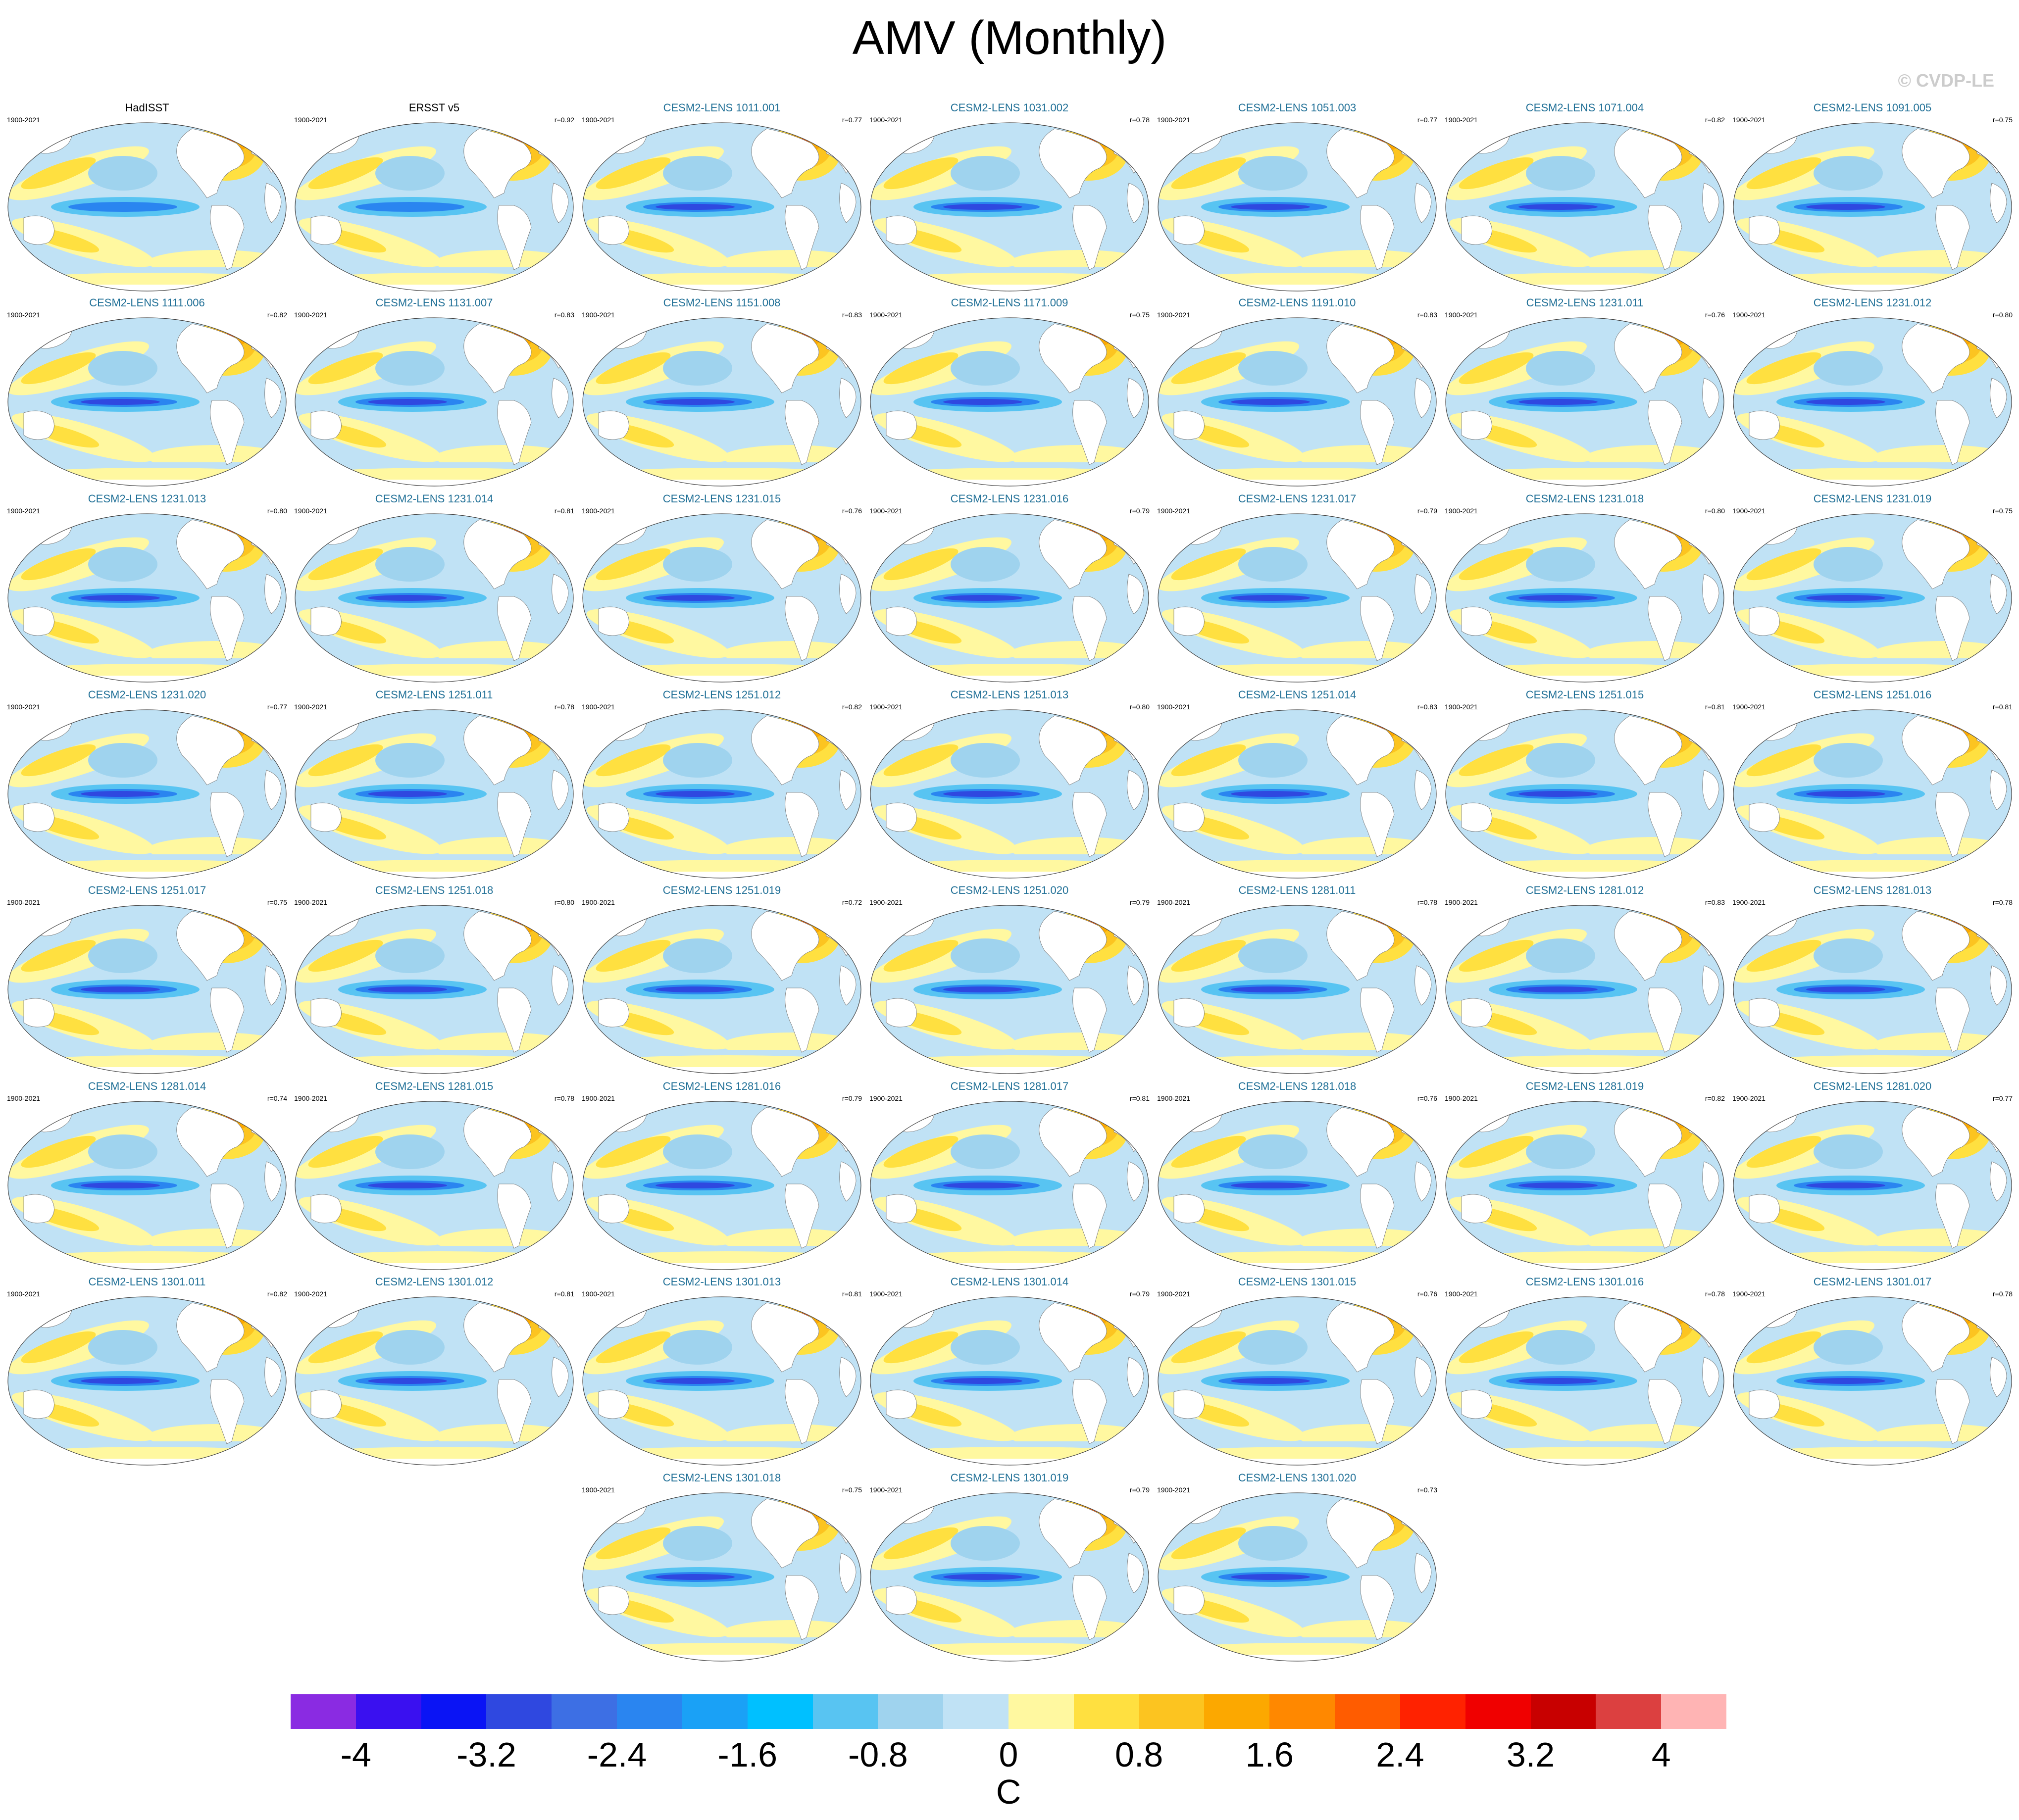 The width and height of the screenshot is (2019, 1820). What do you see at coordinates (564, 120) in the screenshot?
I see `panel-correlation: r=0.92` at bounding box center [564, 120].